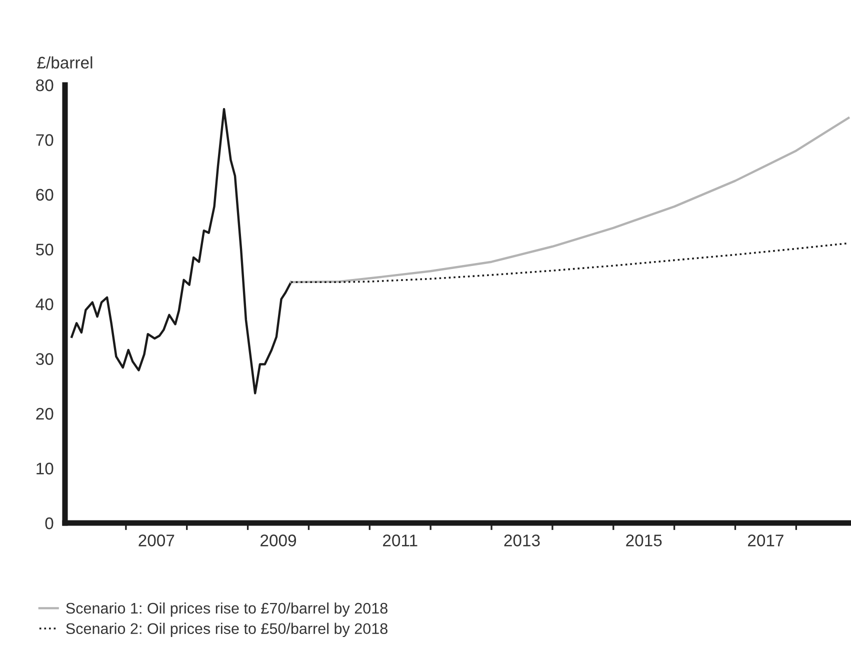  I want to click on y-tick-label: 10, so click(45, 468).